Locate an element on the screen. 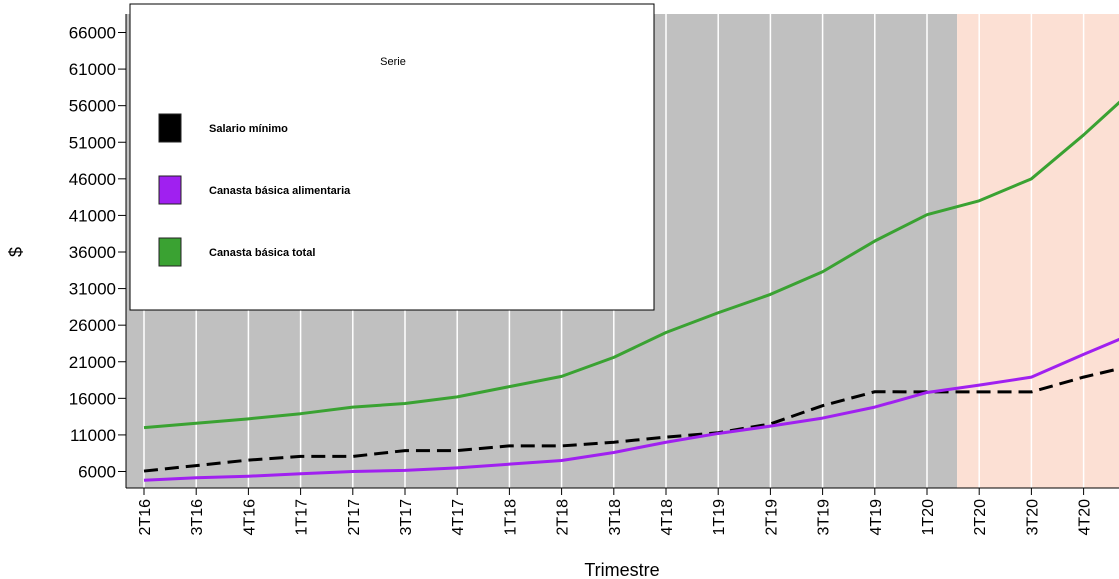 The height and width of the screenshot is (579, 1119). legend-label: Canasta básica alimentaria is located at coordinates (280, 191).